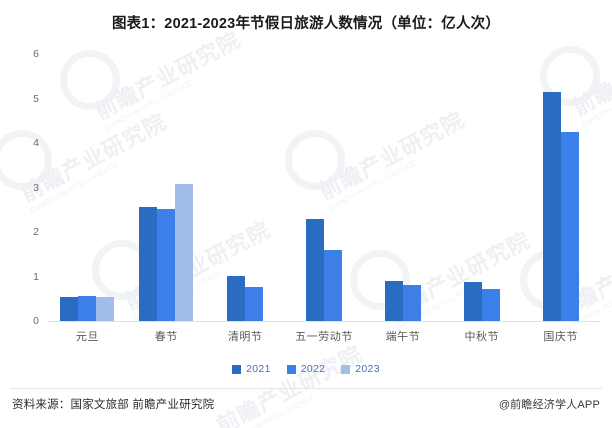 This screenshot has height=428, width=612. Describe the element at coordinates (472, 301) in the screenshot. I see `bar-2021-中秋节` at that location.